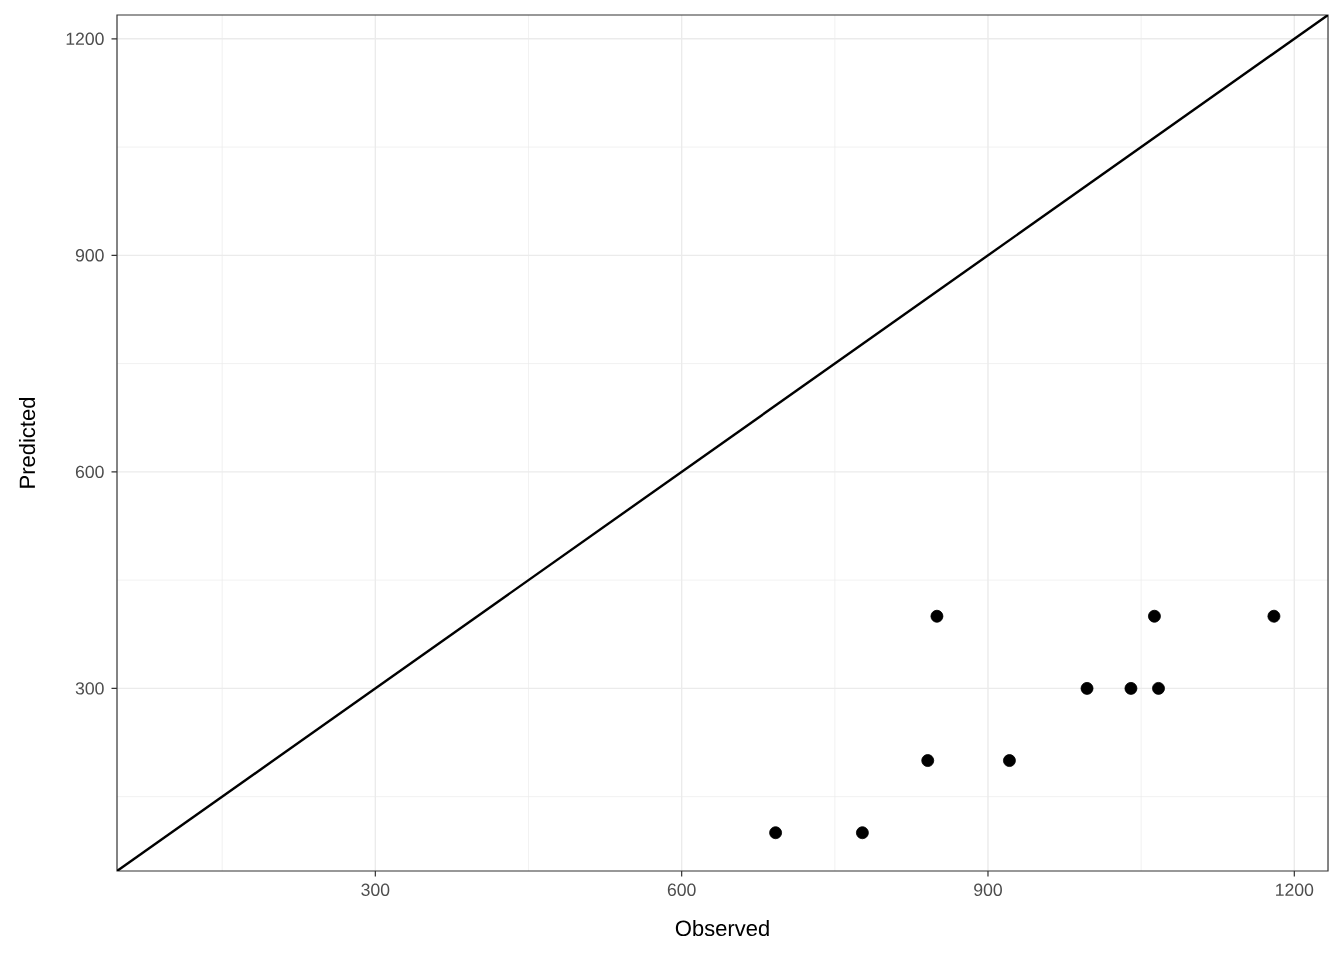 This screenshot has height=960, width=1344. What do you see at coordinates (988, 890) in the screenshot?
I see `x-tick-label: 900` at bounding box center [988, 890].